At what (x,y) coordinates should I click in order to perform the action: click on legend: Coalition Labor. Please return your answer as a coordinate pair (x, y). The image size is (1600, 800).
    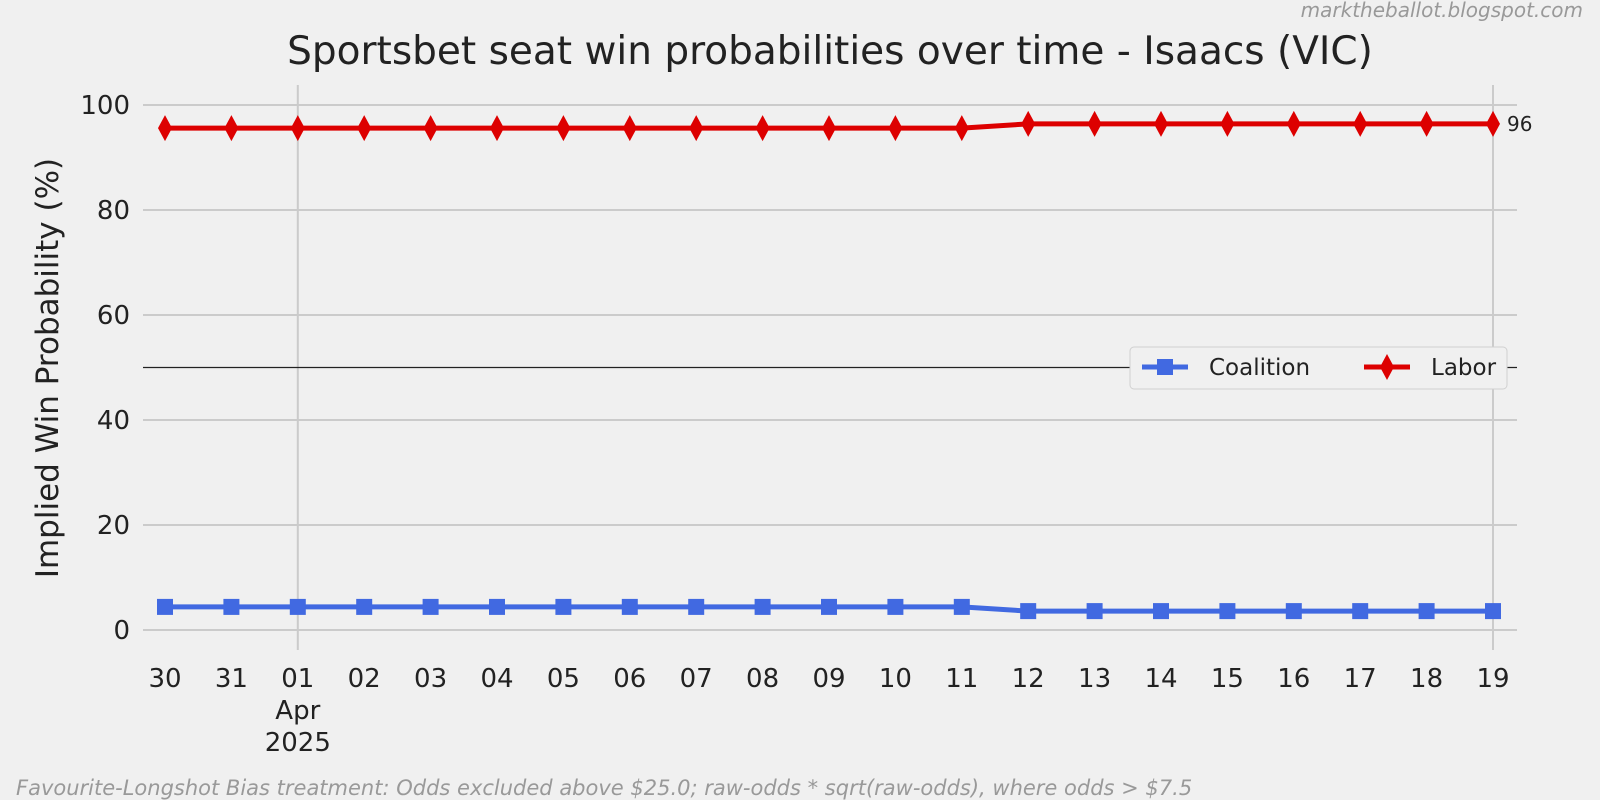
    Looking at the image, I should click on (1318, 368).